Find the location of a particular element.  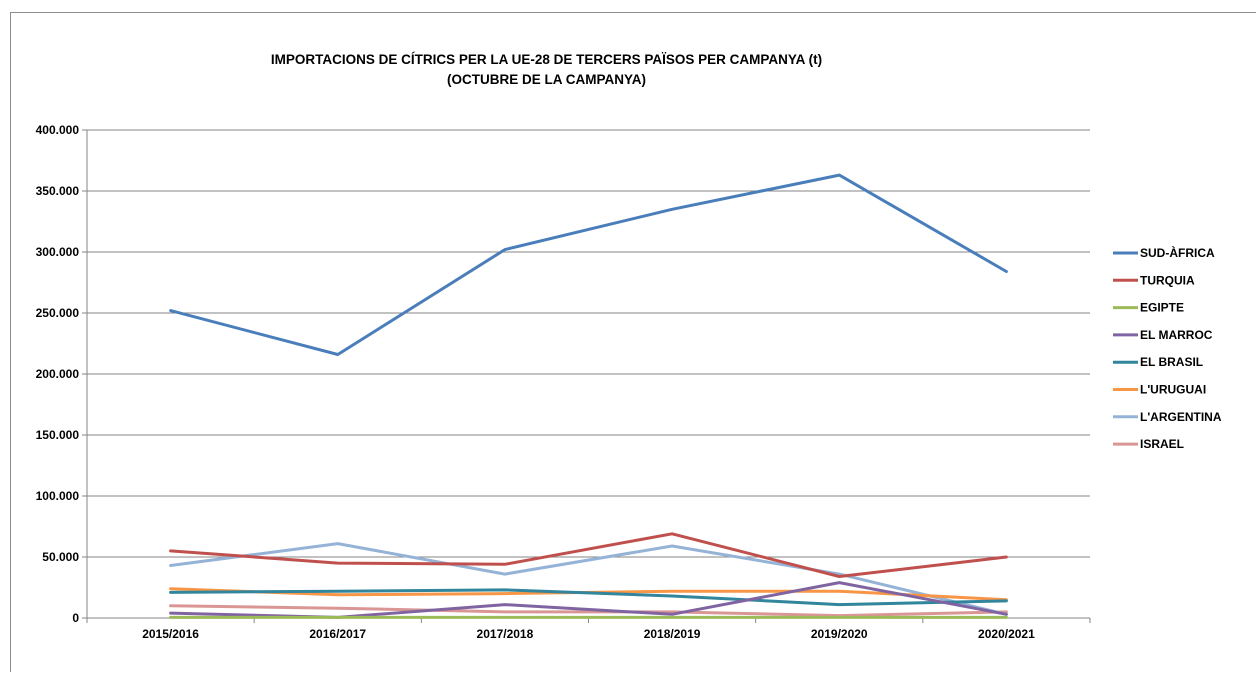

legend-label: L'ARGENTINA is located at coordinates (1181, 417).